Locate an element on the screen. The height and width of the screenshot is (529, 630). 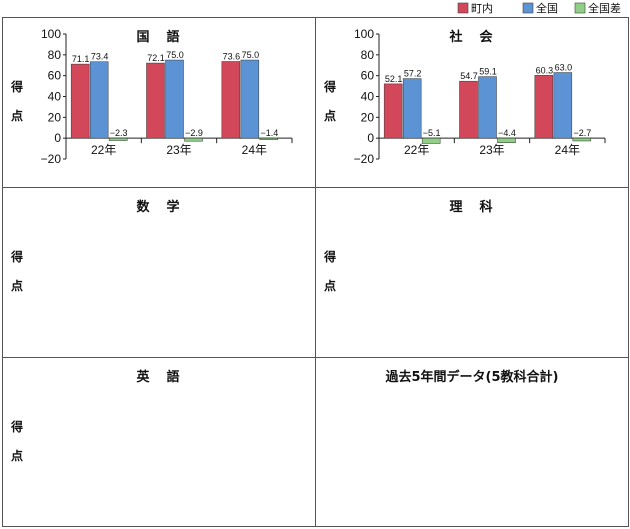
data-label: 57.2 is located at coordinates (413, 74).